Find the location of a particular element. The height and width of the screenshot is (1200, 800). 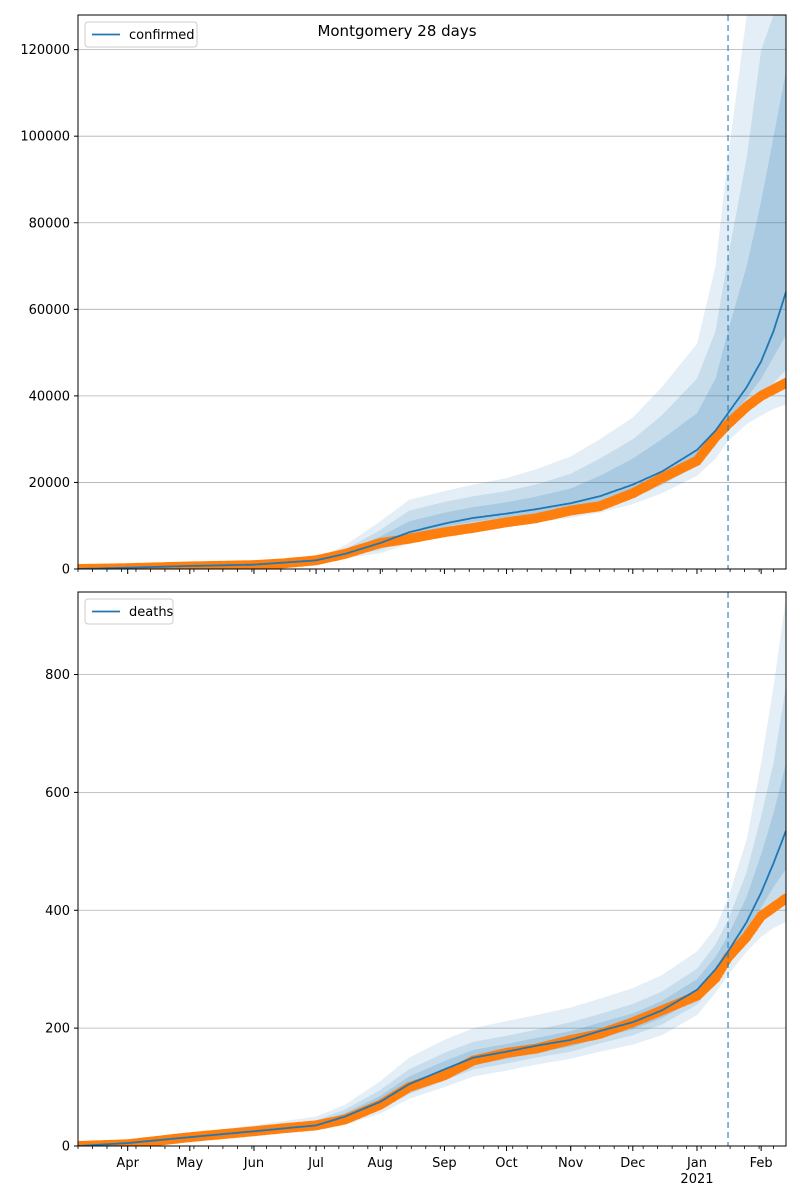

legend: deaths is located at coordinates (129, 611).